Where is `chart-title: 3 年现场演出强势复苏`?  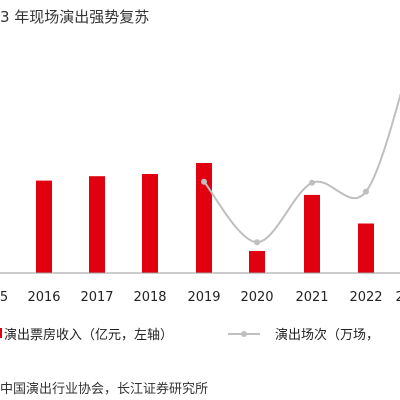
chart-title: 3 年现场演出强势复苏 is located at coordinates (74, 17).